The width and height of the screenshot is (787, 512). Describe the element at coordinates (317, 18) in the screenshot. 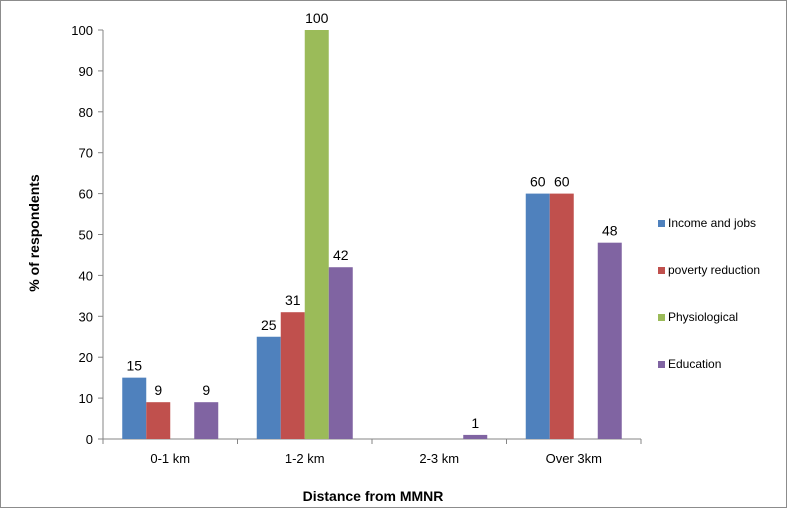

I see `data-label-physiological-1-2-km: 100` at that location.